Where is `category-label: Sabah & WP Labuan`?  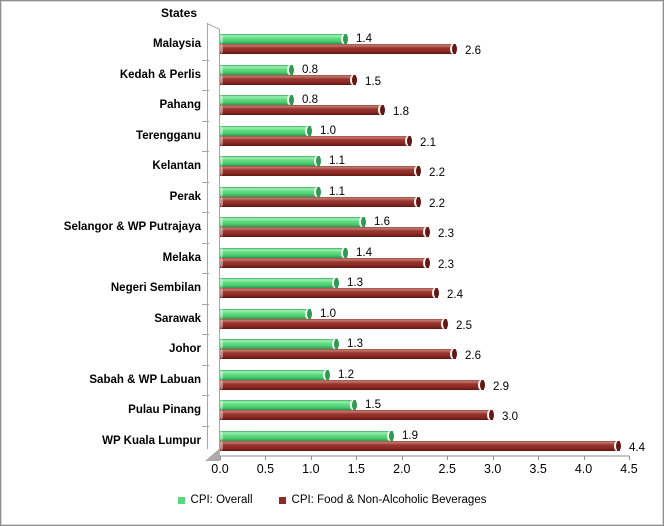
category-label: Sabah & WP Labuan is located at coordinates (145, 379).